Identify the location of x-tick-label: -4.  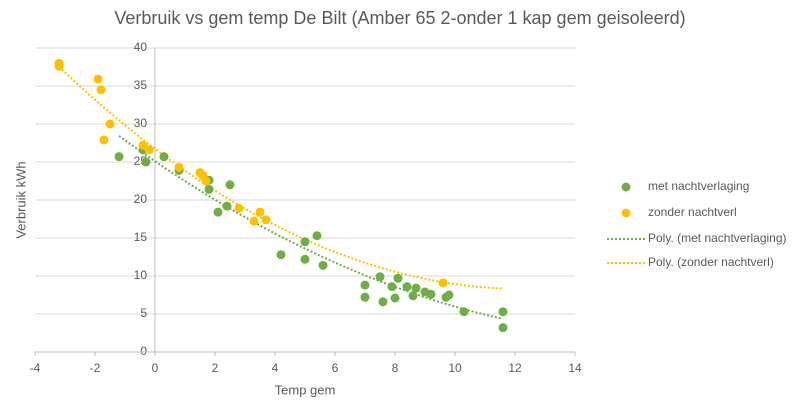
(35, 368).